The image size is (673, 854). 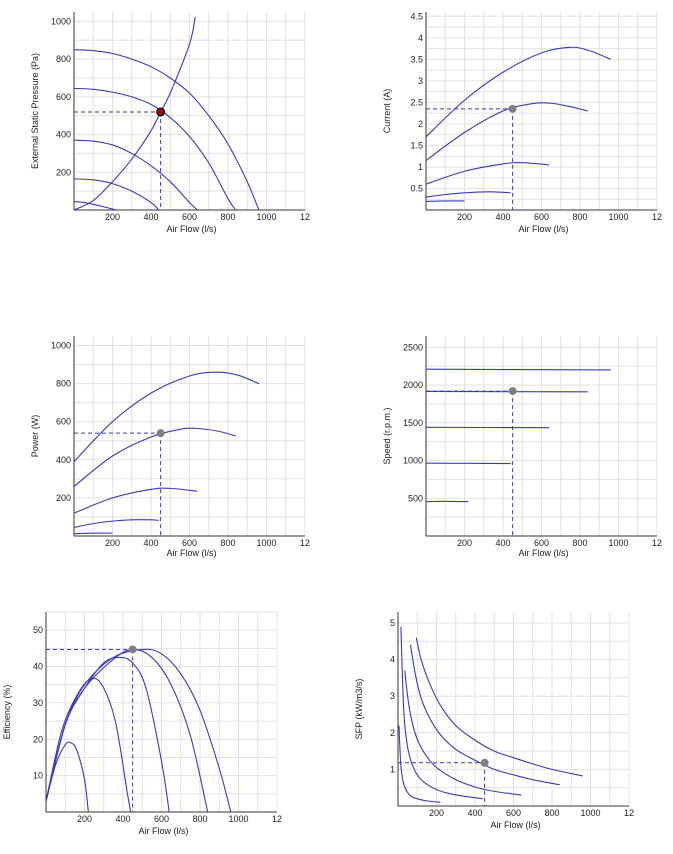 I want to click on y-tick-label: 600, so click(x=63, y=97).